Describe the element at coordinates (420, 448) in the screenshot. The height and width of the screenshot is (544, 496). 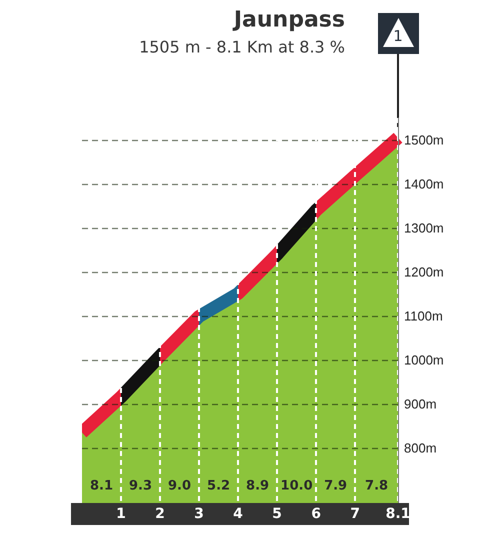
I see `y-tick-label: 800m` at that location.